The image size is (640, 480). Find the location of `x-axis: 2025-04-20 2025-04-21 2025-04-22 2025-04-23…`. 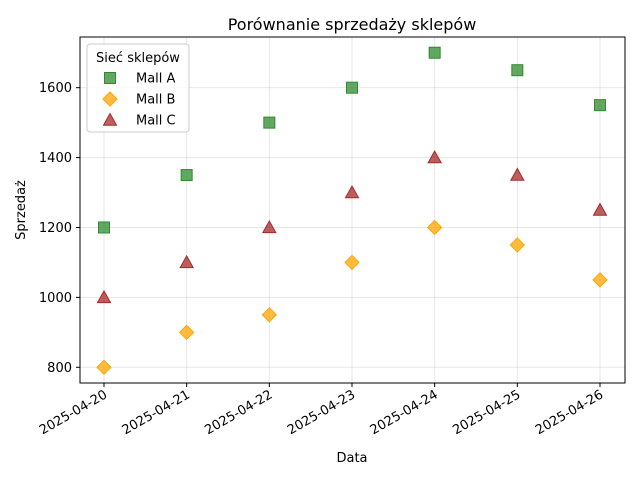

x-axis: 2025-04-20 2025-04-21 2025-04-22 2025-04-23… is located at coordinates (321, 410).